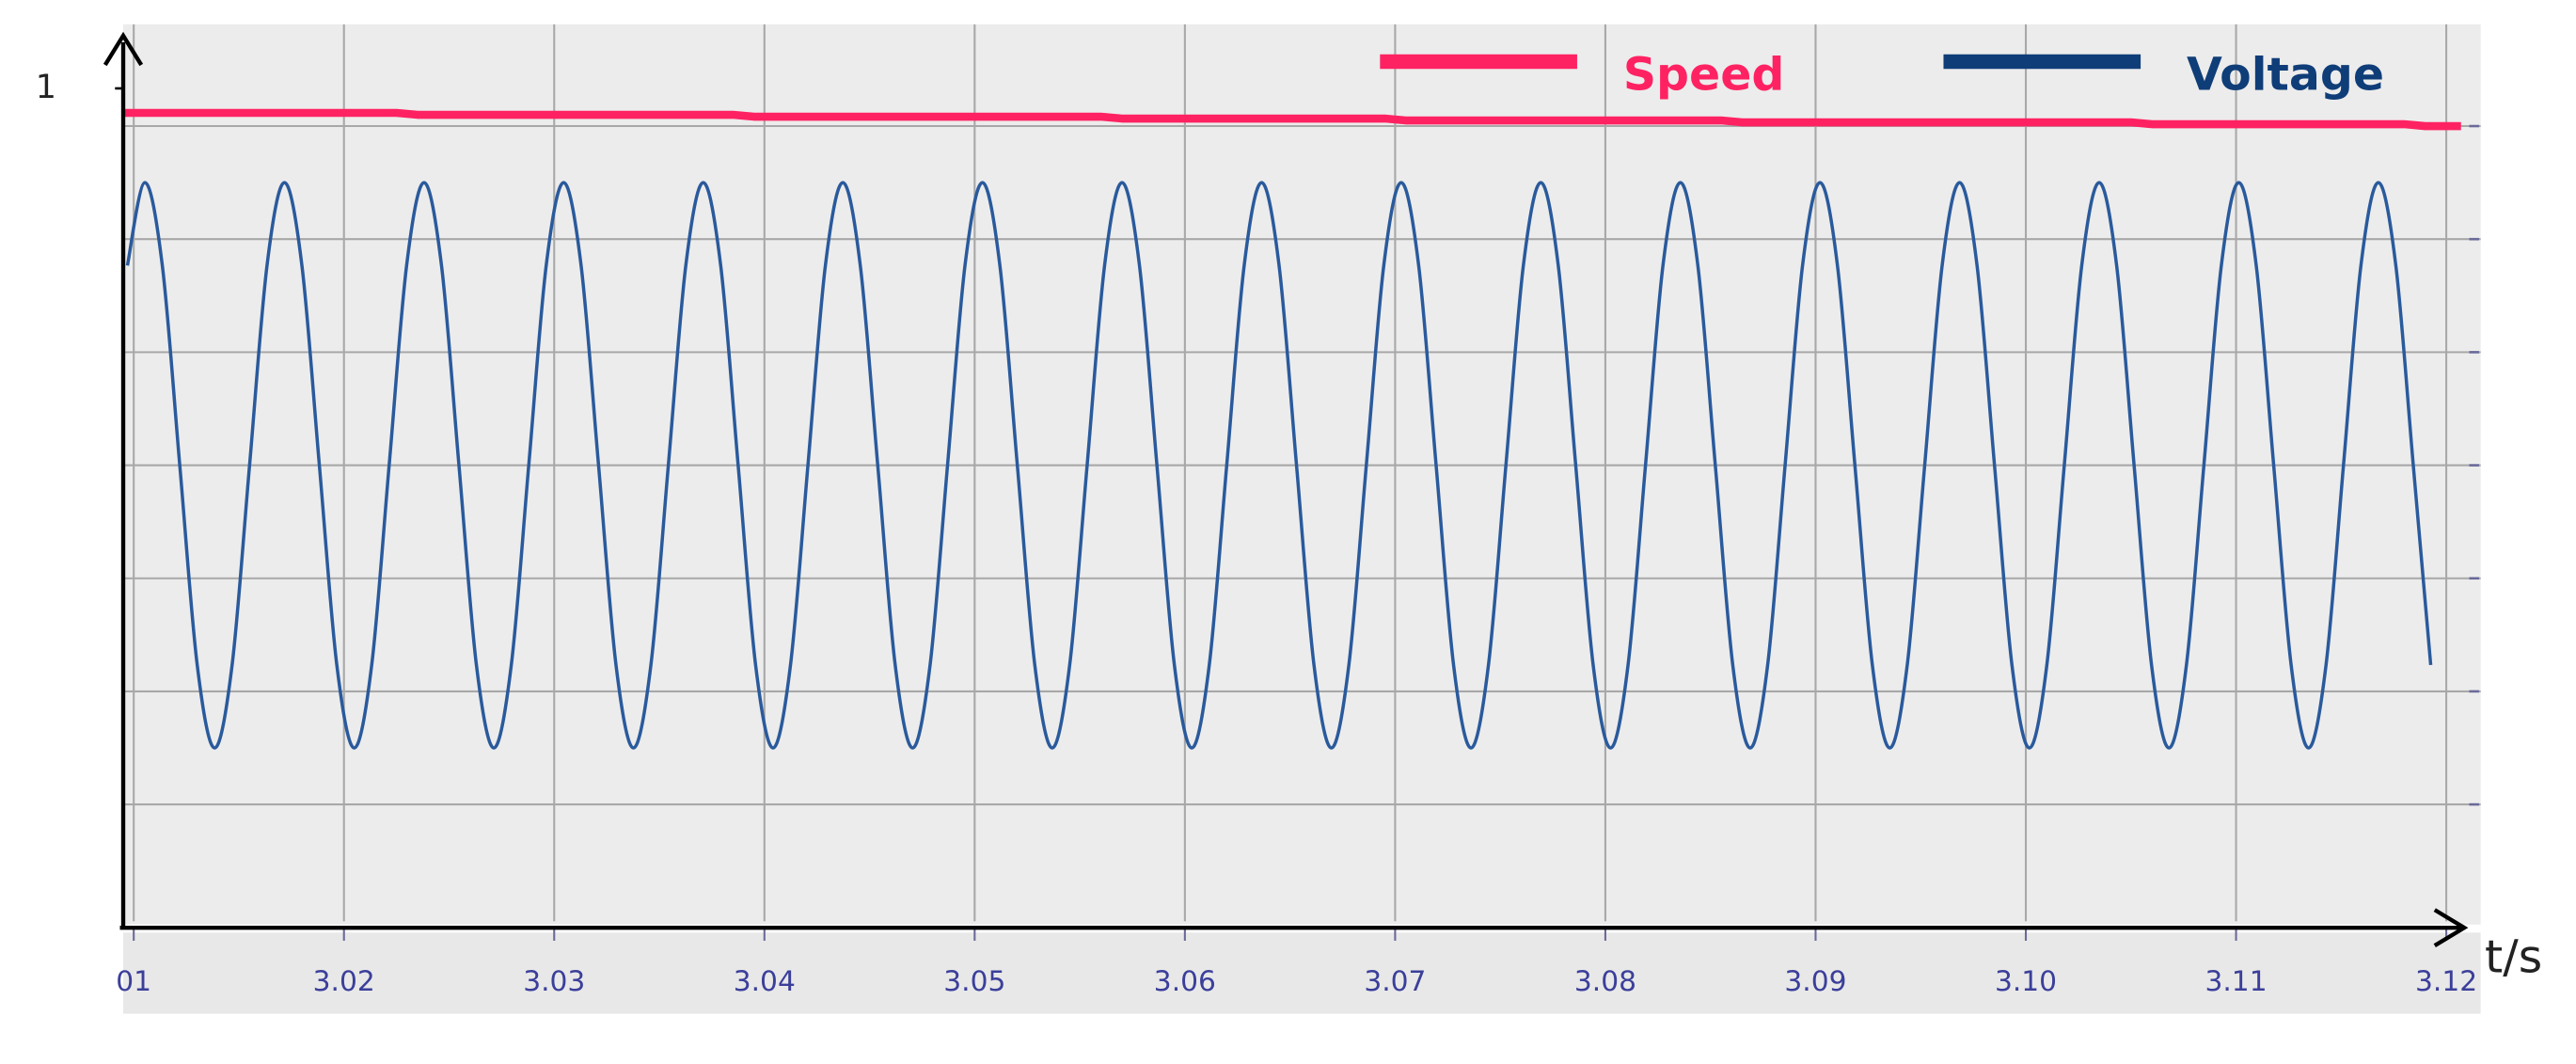  I want to click on x-tick-label: 3.08, so click(1605, 981).